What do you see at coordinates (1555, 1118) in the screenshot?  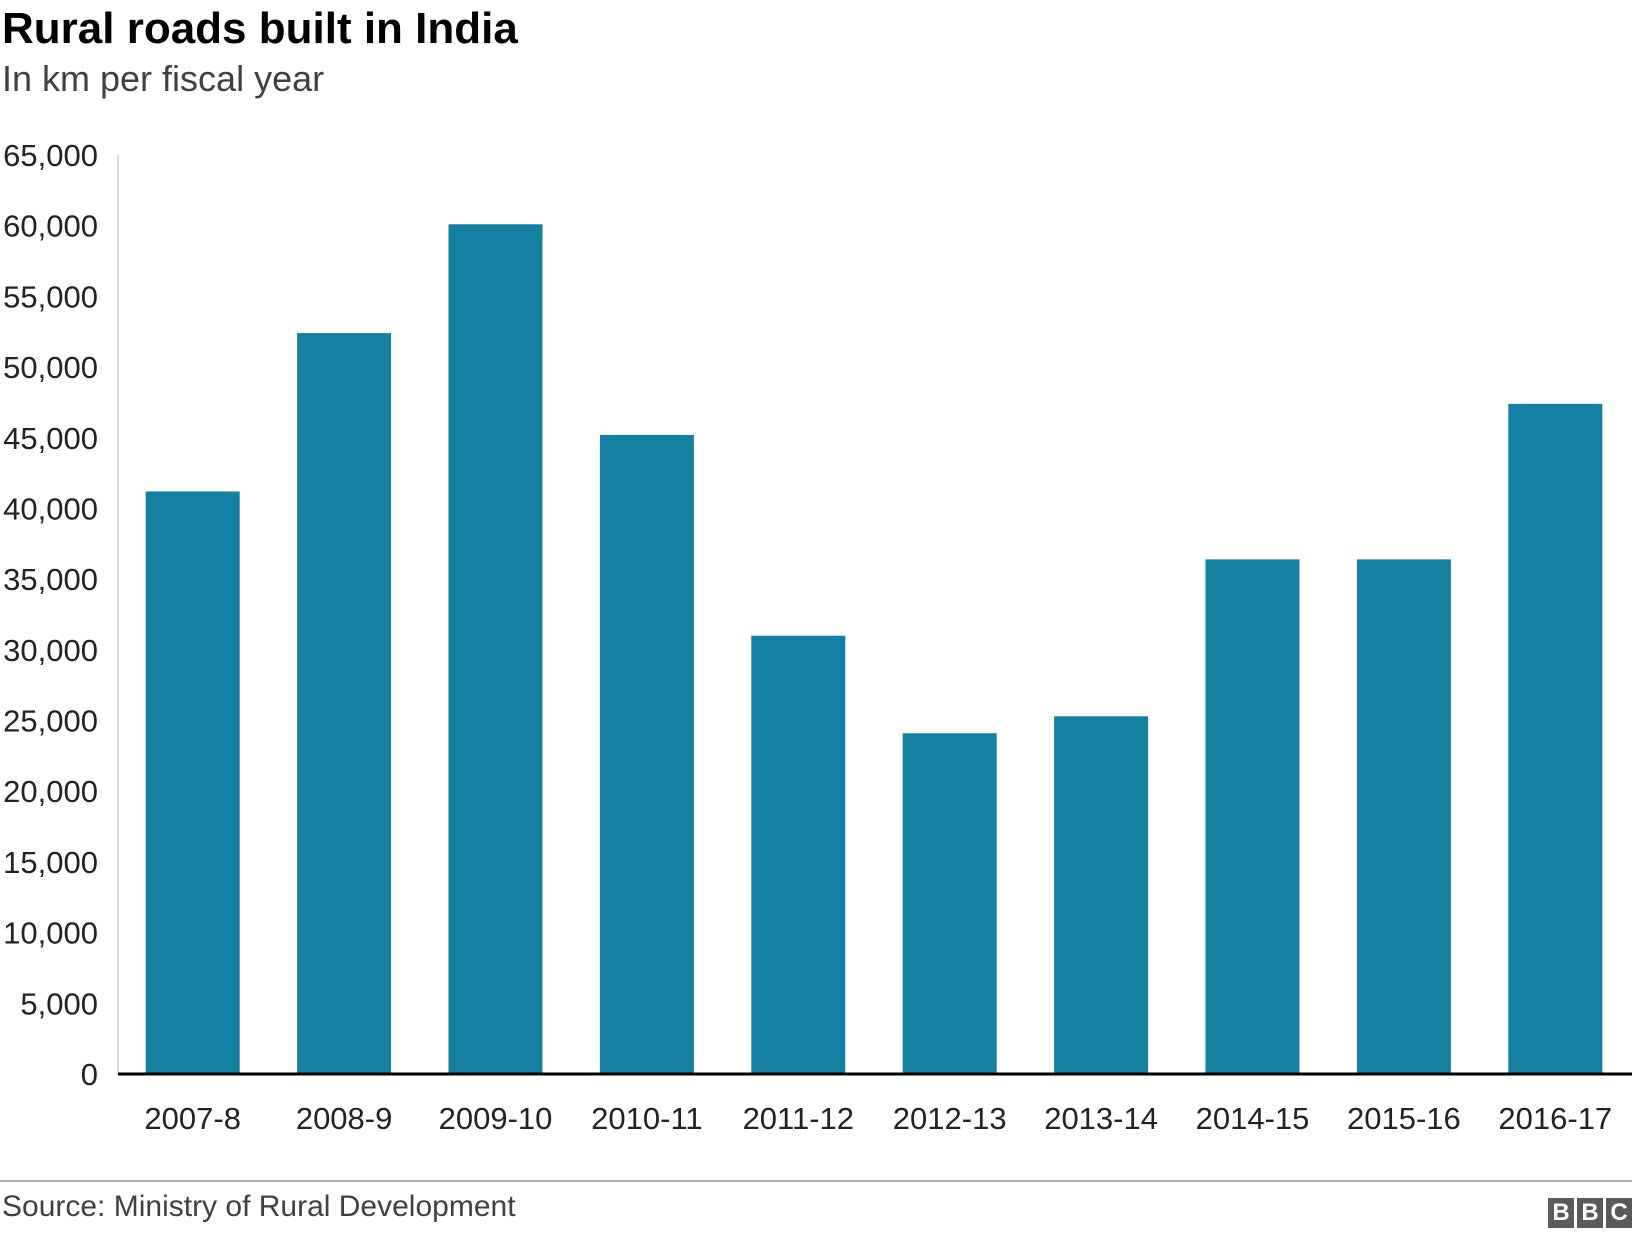 I see `x-tick-label: 2016-17` at bounding box center [1555, 1118].